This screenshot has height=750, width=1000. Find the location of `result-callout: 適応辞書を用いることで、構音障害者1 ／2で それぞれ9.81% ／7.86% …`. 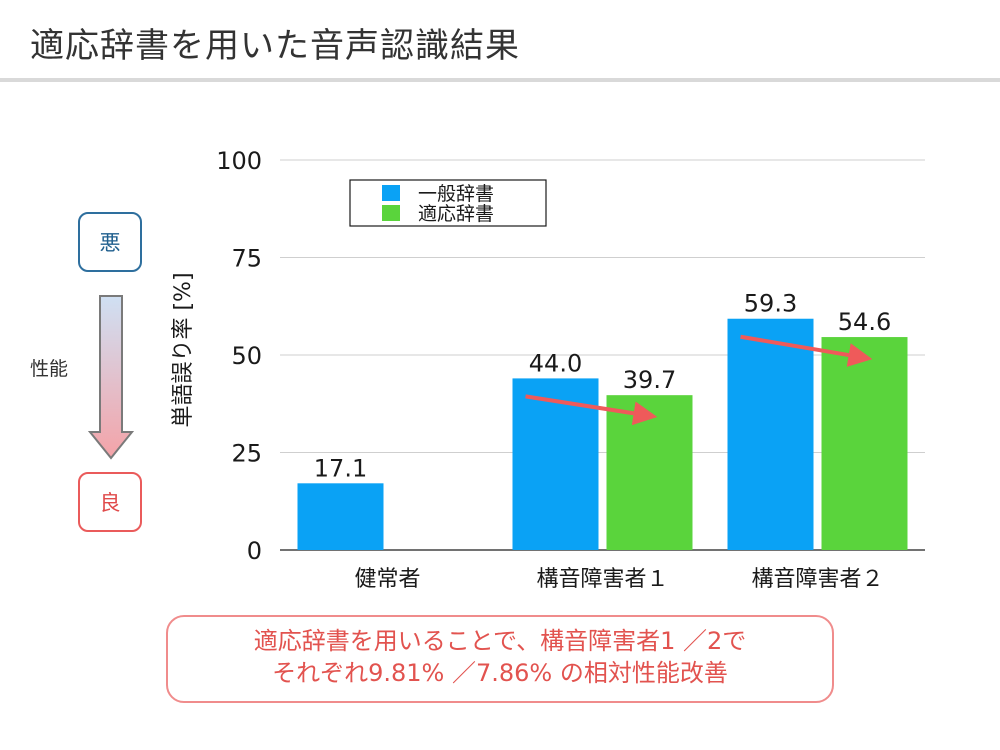

result-callout: 適応辞書を用いることで、構音障害者1 ／2で それぞれ9.81% ／7.86% … is located at coordinates (500, 659).